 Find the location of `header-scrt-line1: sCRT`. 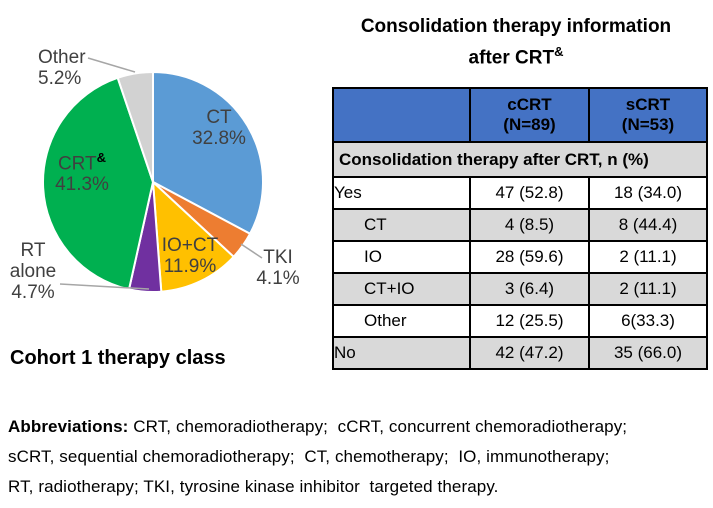

header-scrt-line1: sCRT is located at coordinates (648, 104).